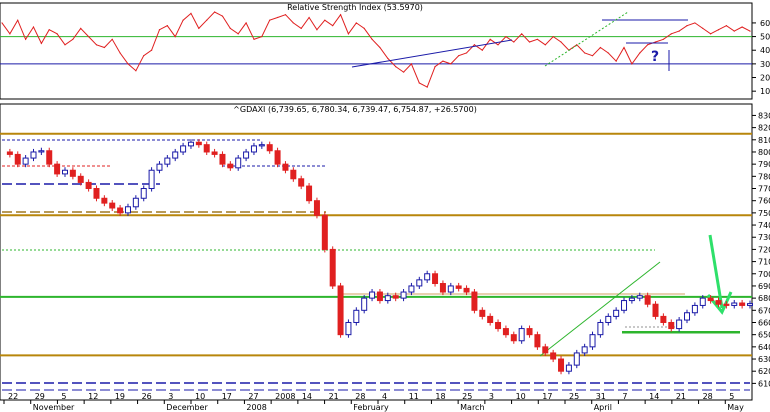 The height and width of the screenshot is (412, 770). I want to click on rsi-ytick-label-0: 10, so click(765, 91).